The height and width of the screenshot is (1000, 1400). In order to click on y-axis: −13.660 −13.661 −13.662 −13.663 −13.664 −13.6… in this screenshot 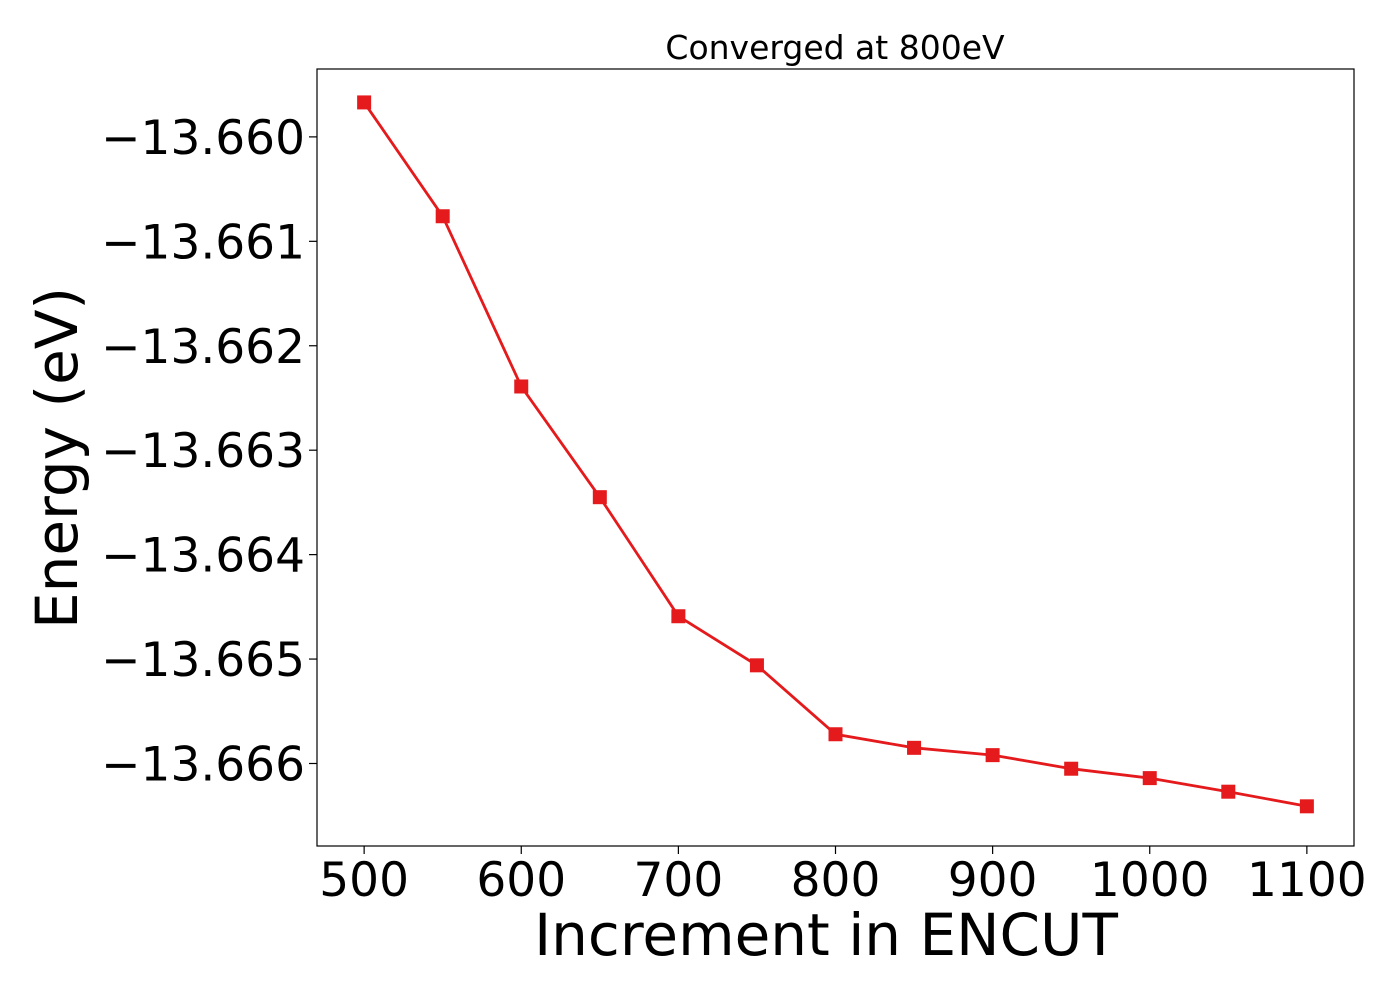, I will do `click(209, 451)`.